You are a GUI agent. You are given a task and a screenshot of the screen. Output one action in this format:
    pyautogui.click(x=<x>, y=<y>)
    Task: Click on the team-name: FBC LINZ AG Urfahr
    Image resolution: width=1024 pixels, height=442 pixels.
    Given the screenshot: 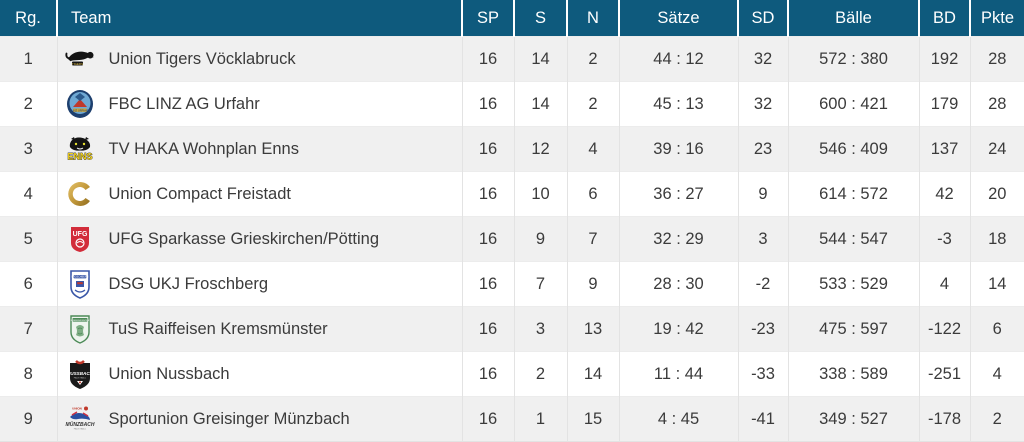 What is the action you would take?
    pyautogui.click(x=184, y=103)
    